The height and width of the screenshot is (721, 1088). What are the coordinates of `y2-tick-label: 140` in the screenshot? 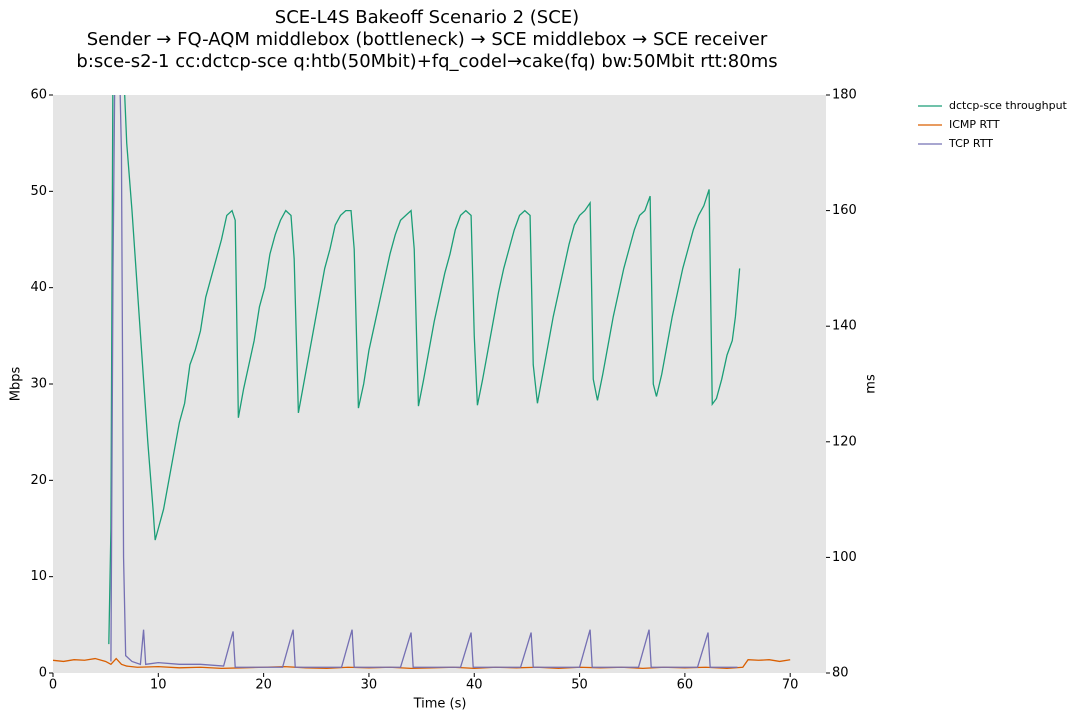 It's located at (844, 326).